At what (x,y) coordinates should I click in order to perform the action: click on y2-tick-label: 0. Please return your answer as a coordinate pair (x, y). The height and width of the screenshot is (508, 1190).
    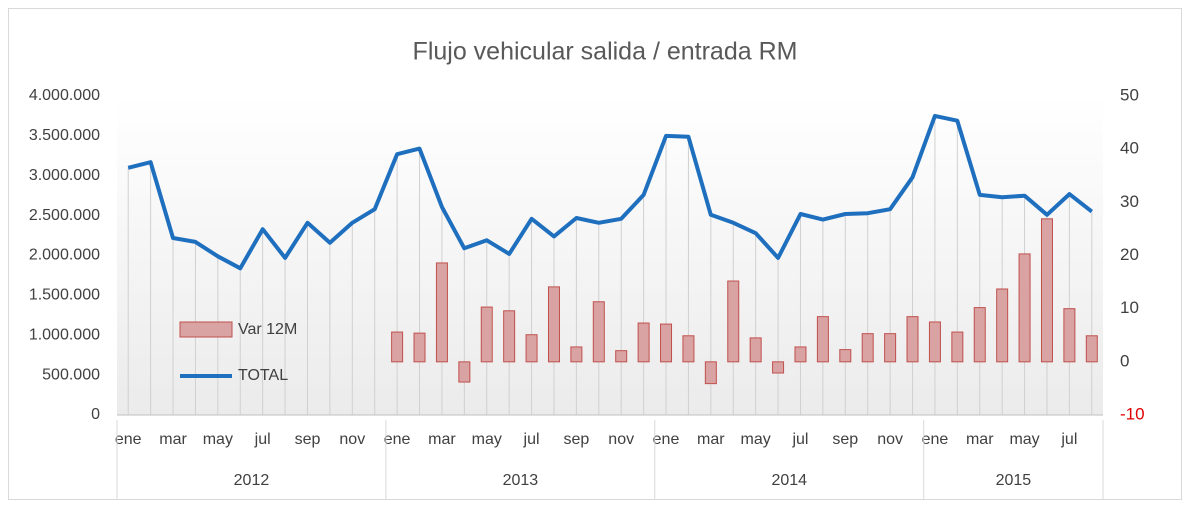
    Looking at the image, I should click on (1124, 360).